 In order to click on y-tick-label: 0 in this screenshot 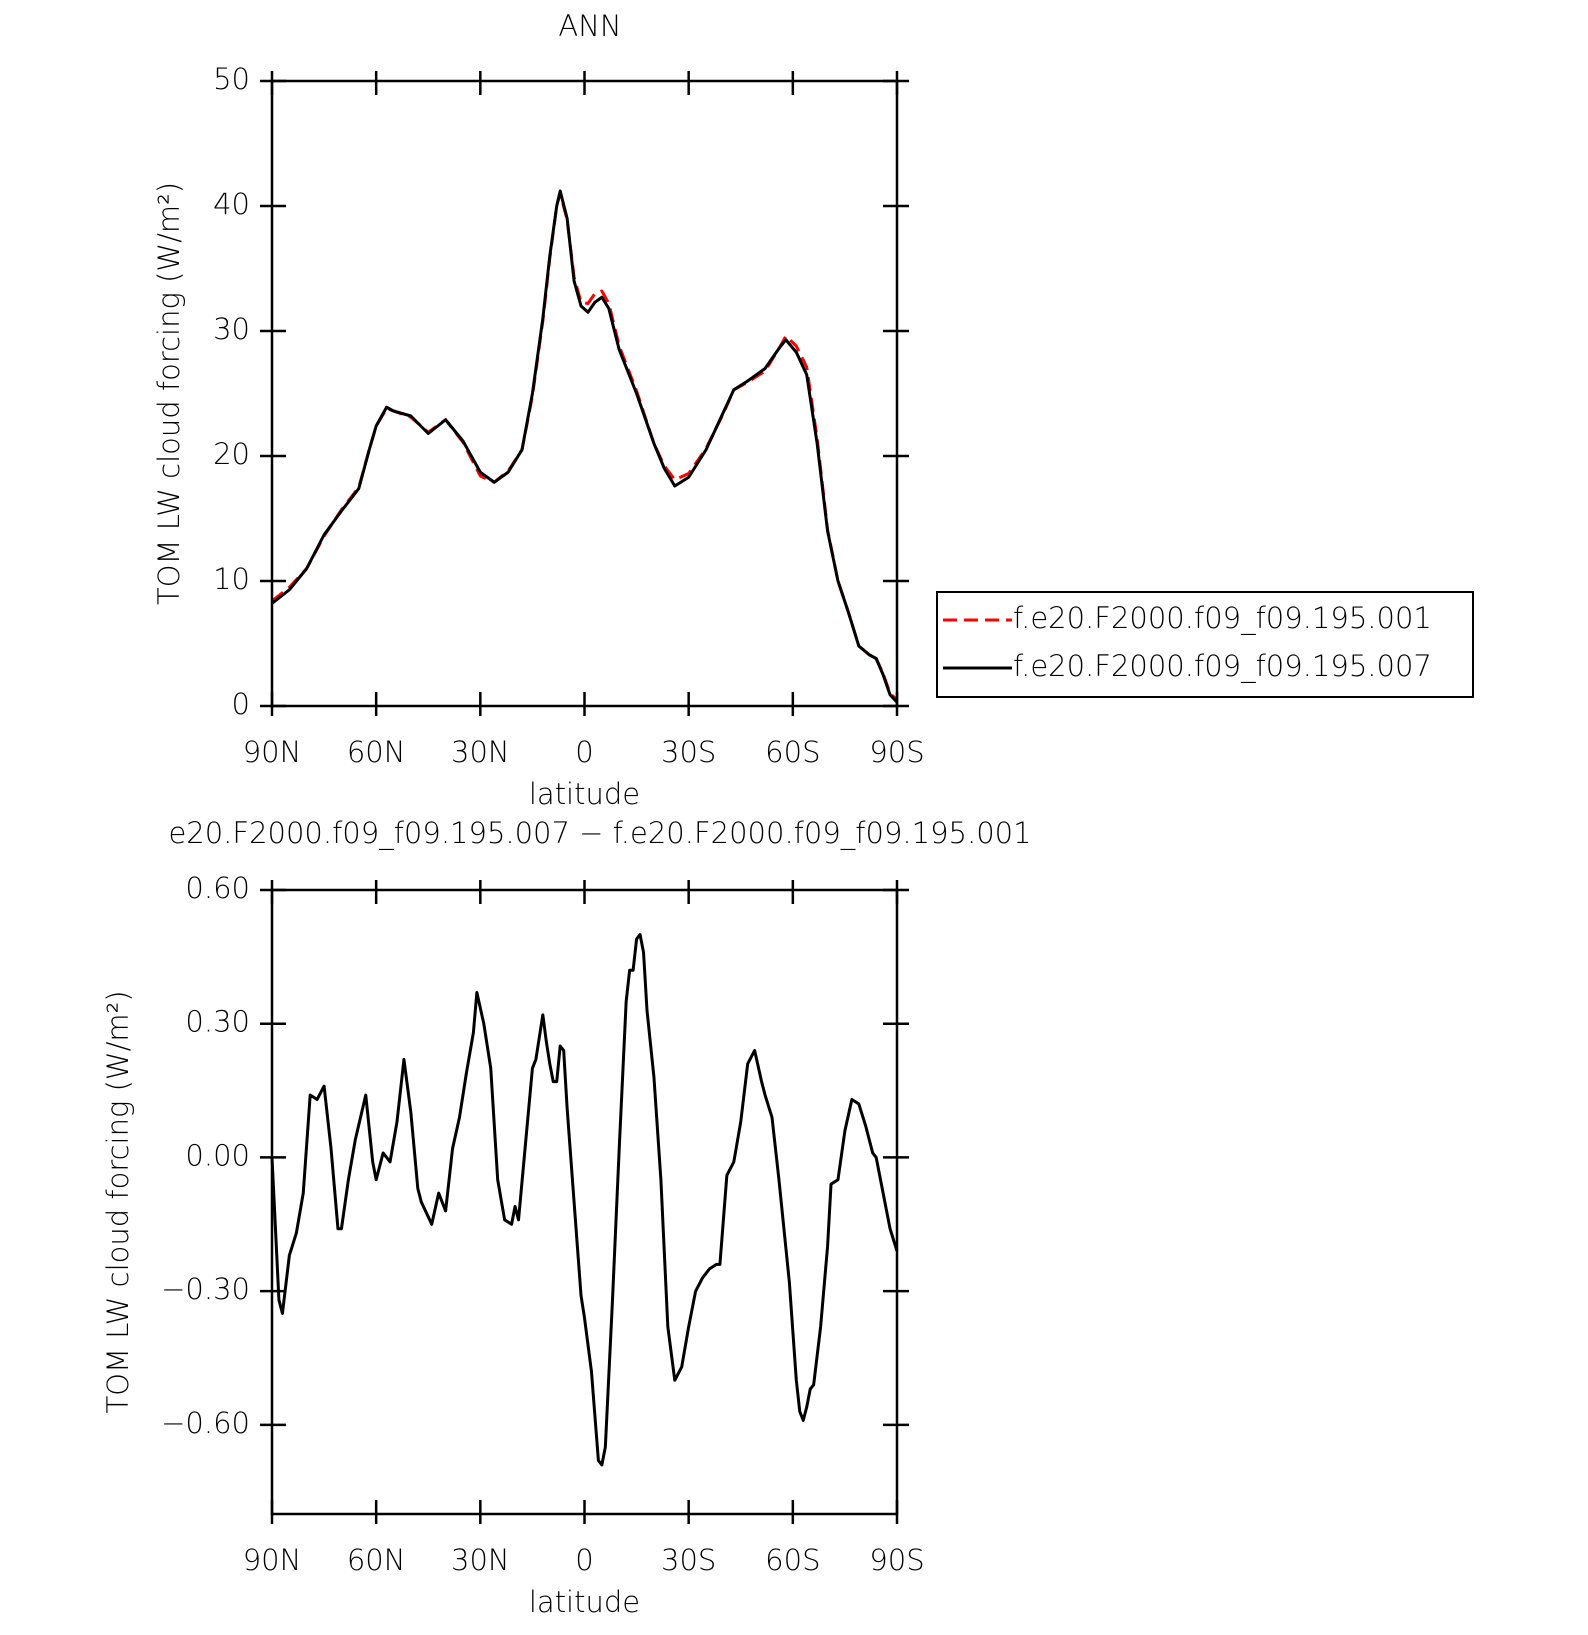, I will do `click(241, 704)`.